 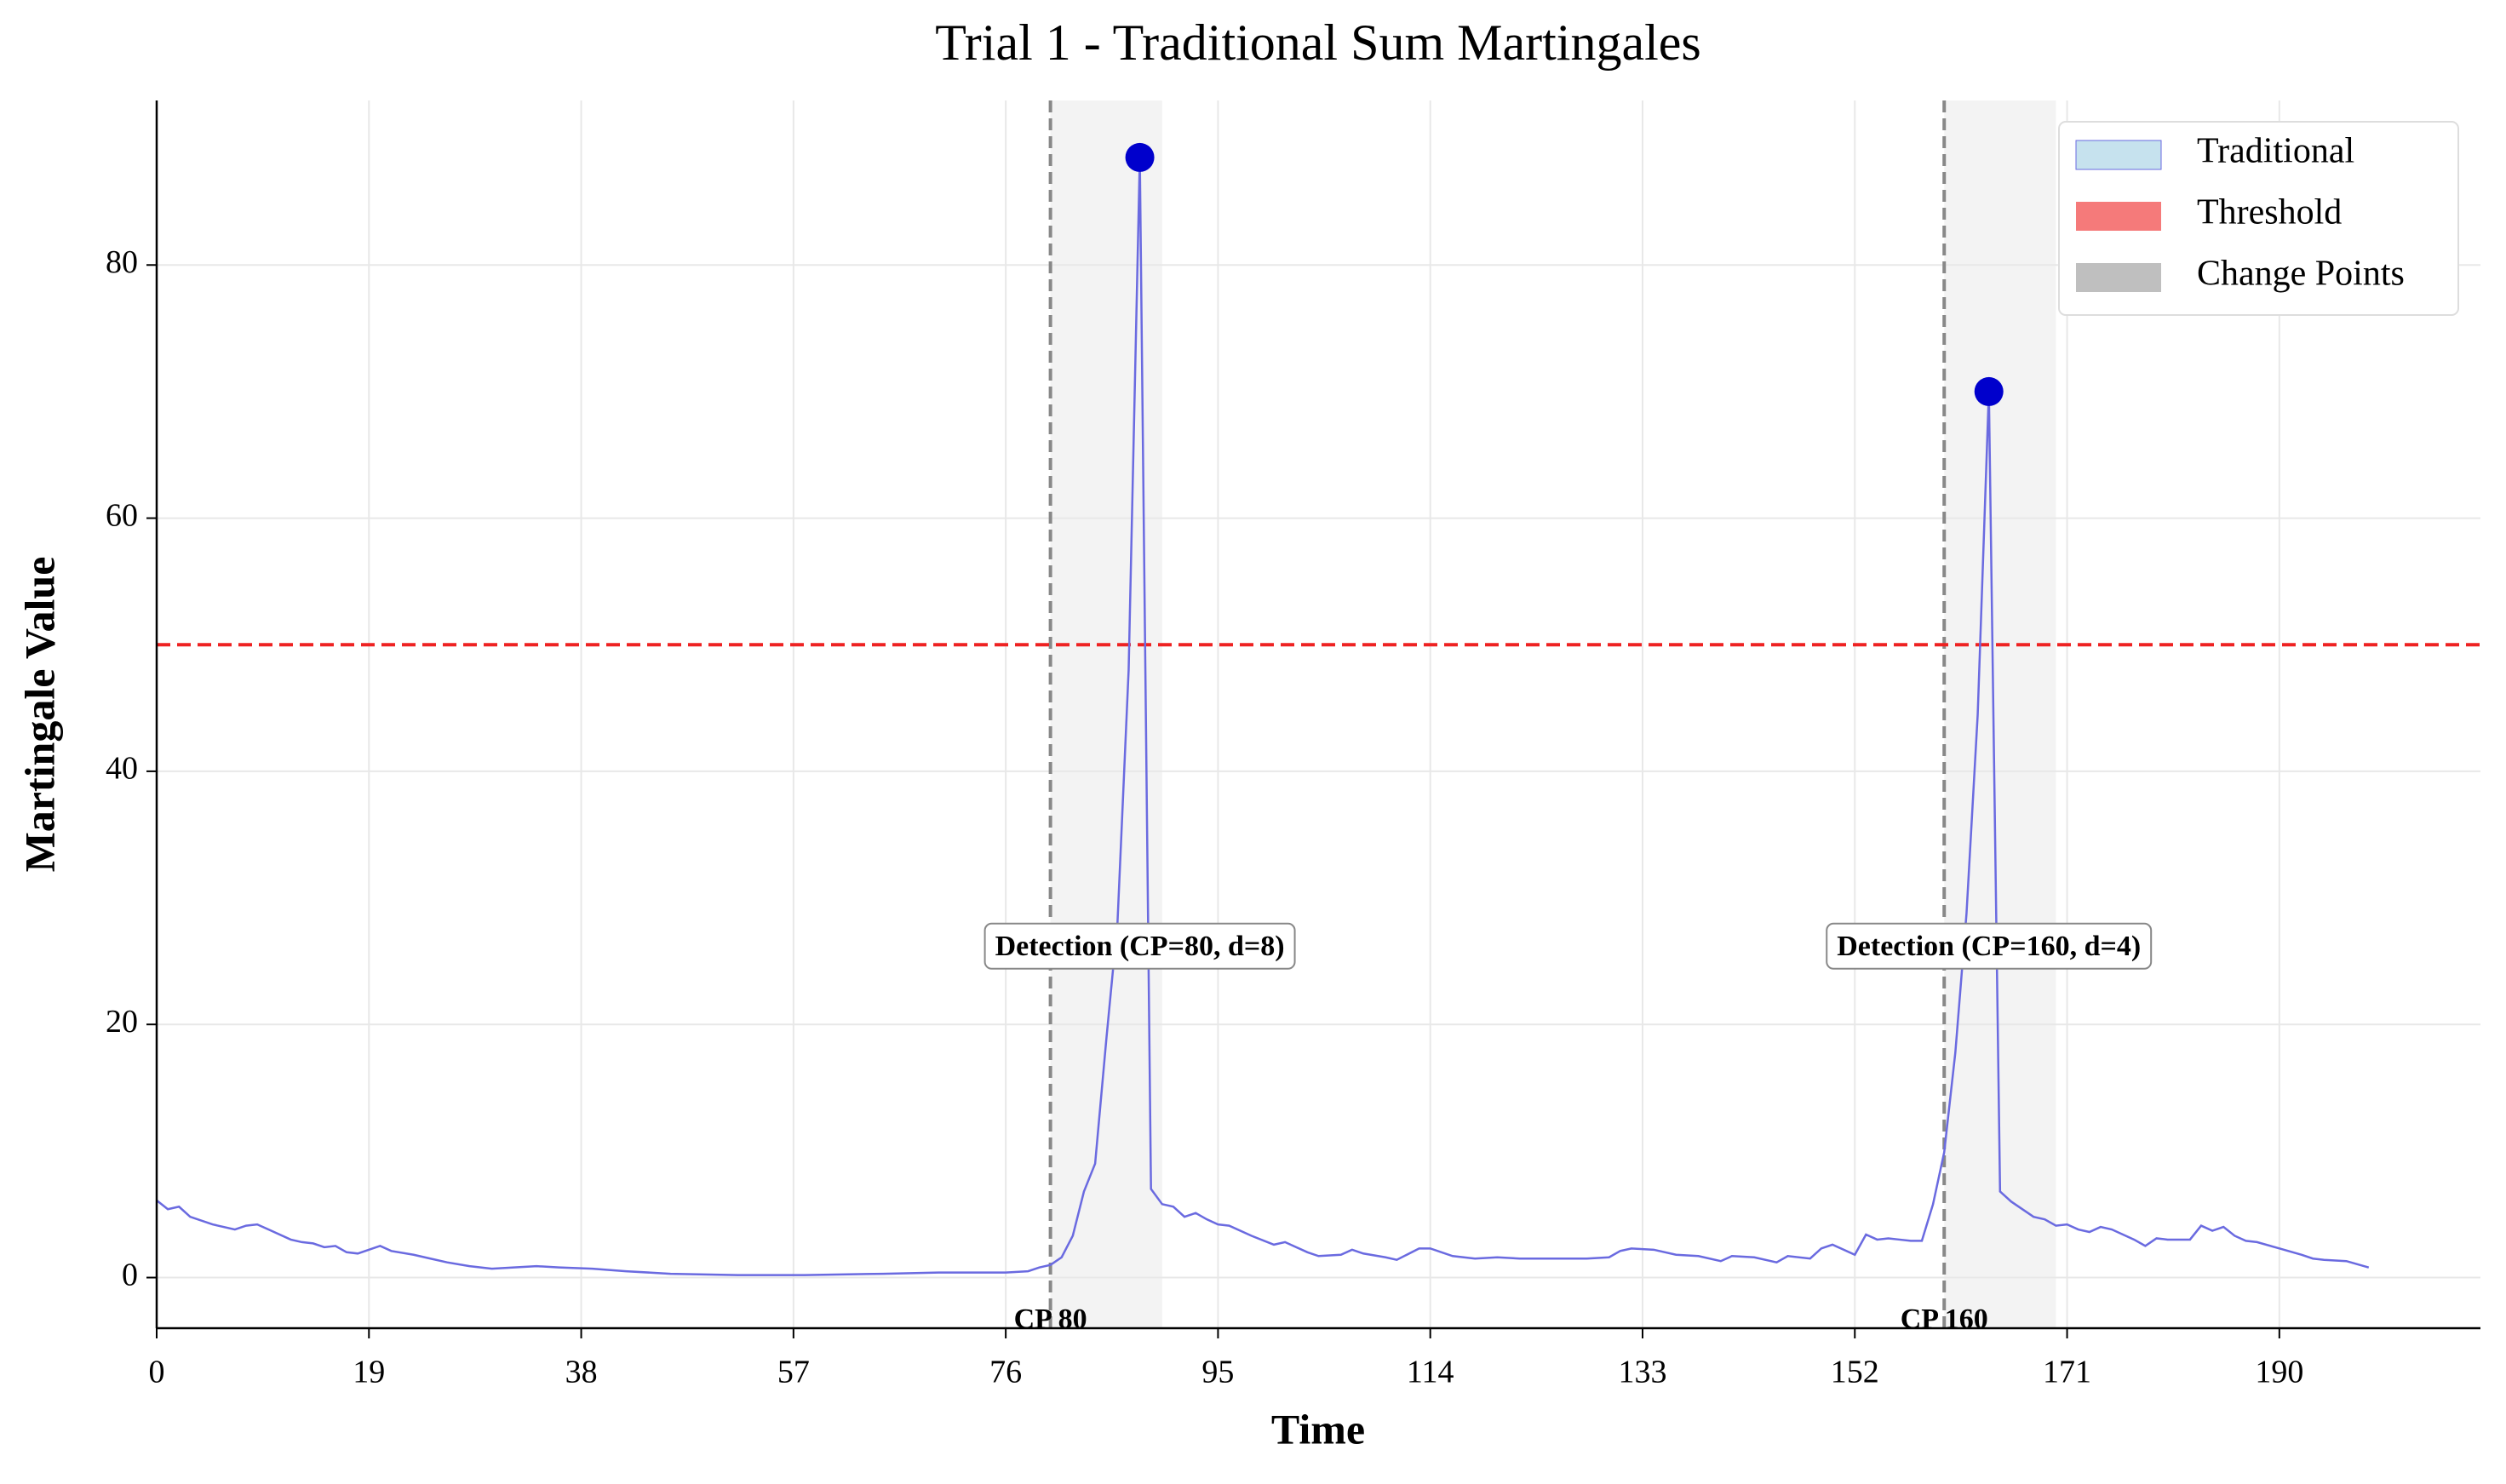 I want to click on y-tick-label: 80, so click(x=122, y=262).